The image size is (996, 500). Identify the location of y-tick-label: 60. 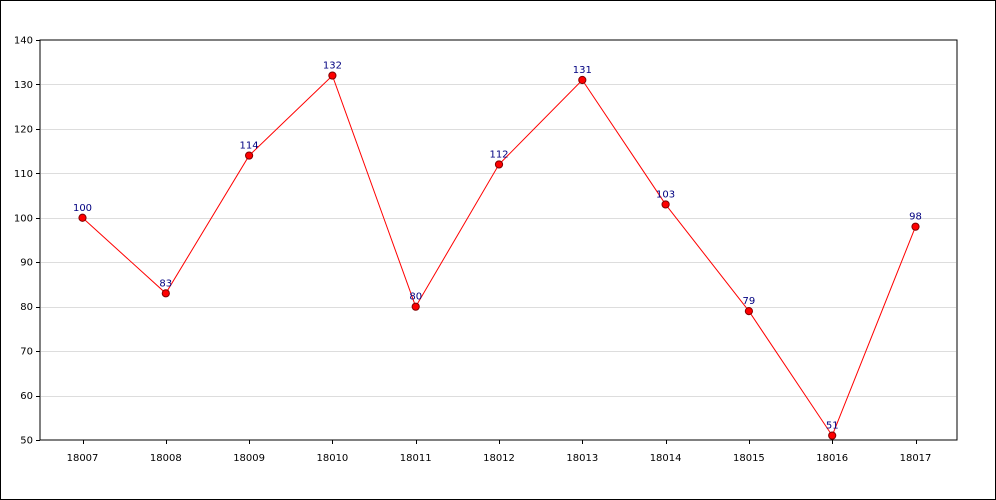
(26, 396).